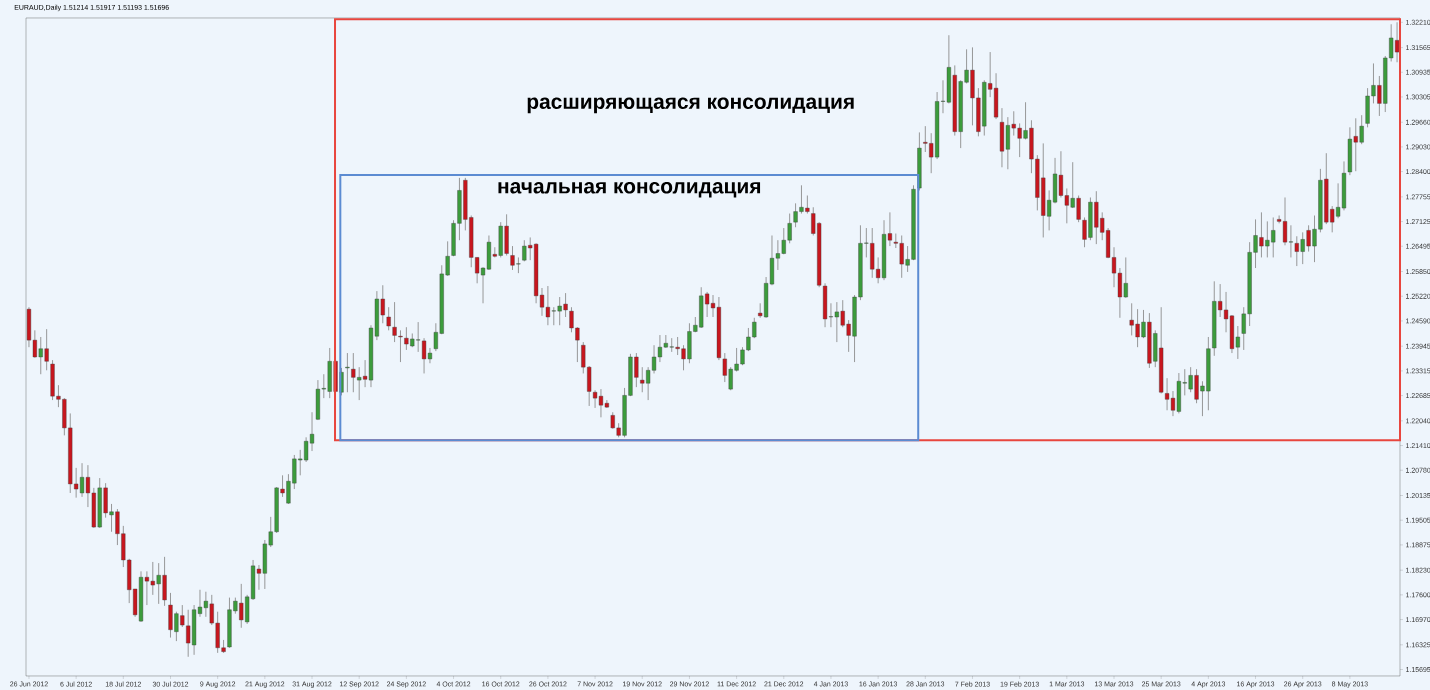 Image resolution: width=1430 pixels, height=690 pixels. What do you see at coordinates (690, 105) in the screenshot?
I see `annotation: расширяющаяся консолидация` at bounding box center [690, 105].